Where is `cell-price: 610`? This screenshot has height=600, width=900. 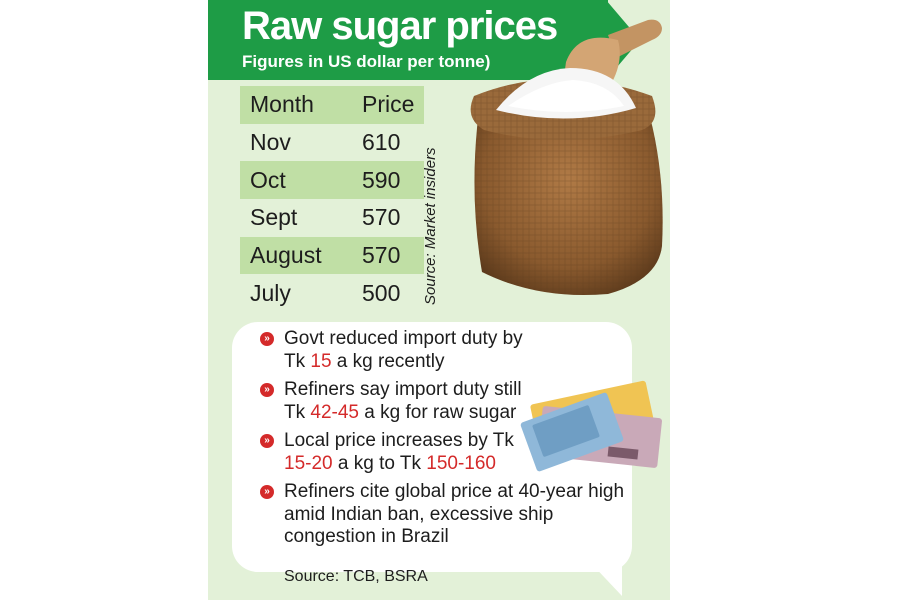 cell-price: 610 is located at coordinates (381, 142).